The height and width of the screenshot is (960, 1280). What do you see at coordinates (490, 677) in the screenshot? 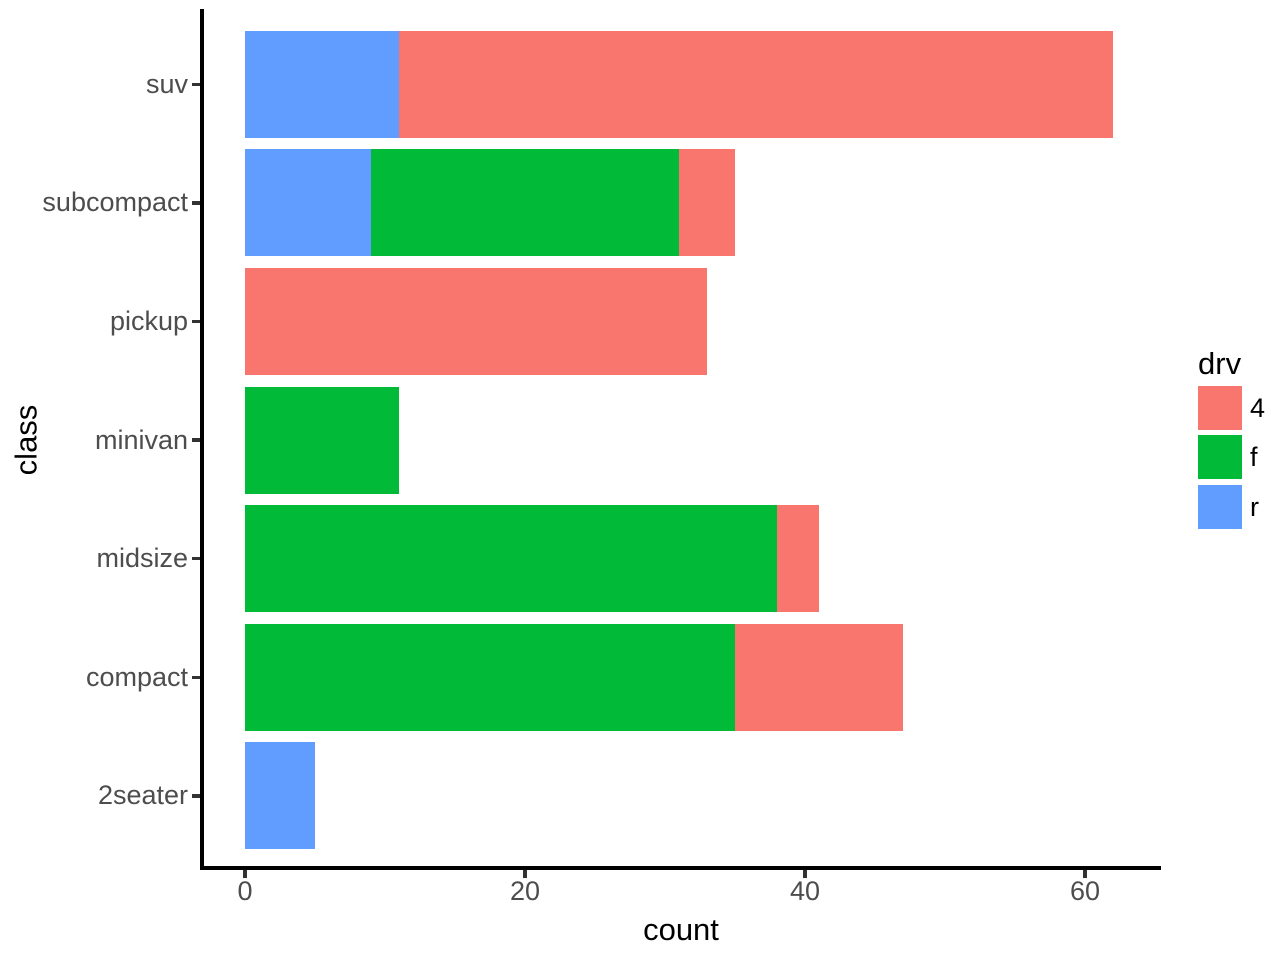
I see `bar-segment-compact-f` at bounding box center [490, 677].